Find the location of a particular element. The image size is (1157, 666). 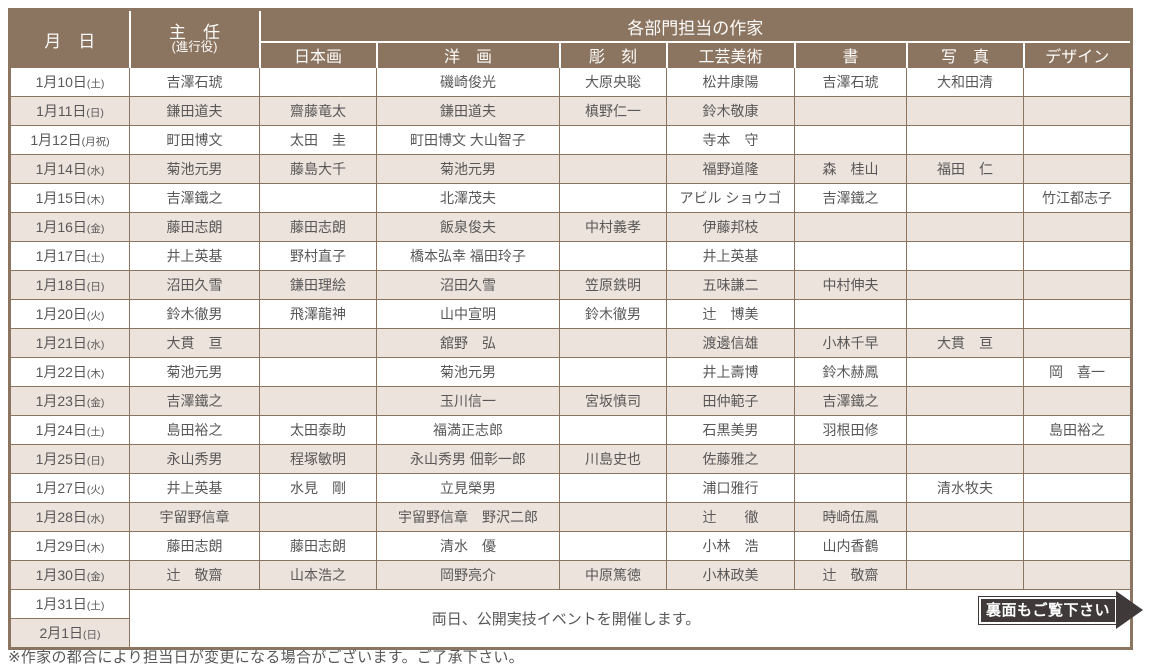

dept-cell: 小林千早 is located at coordinates (850, 343).